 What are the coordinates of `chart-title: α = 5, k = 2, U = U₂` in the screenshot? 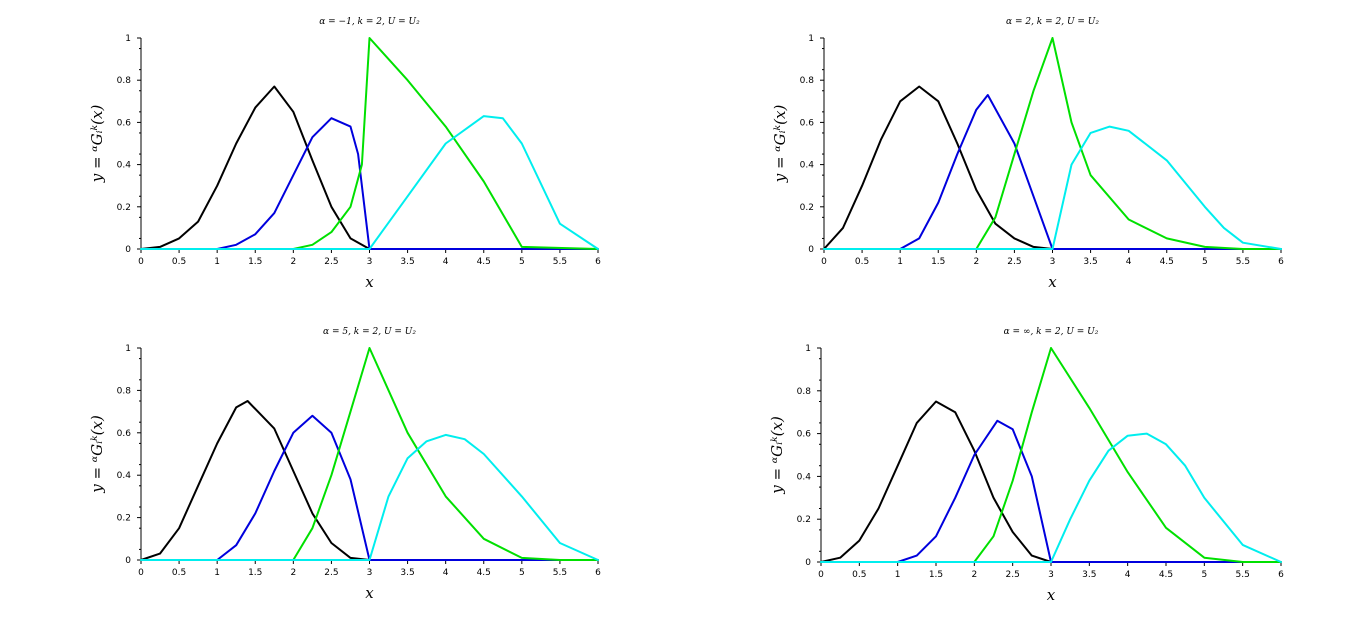 It's located at (369, 332).